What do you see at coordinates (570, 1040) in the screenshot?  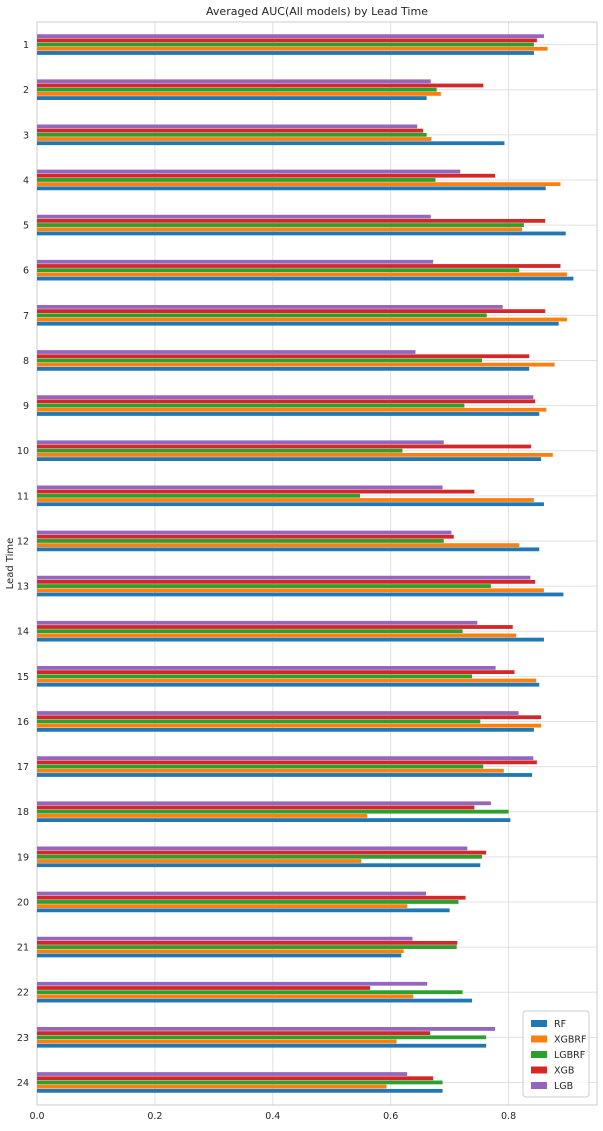 I see `legend-label-xgbrf: XGBRF` at bounding box center [570, 1040].